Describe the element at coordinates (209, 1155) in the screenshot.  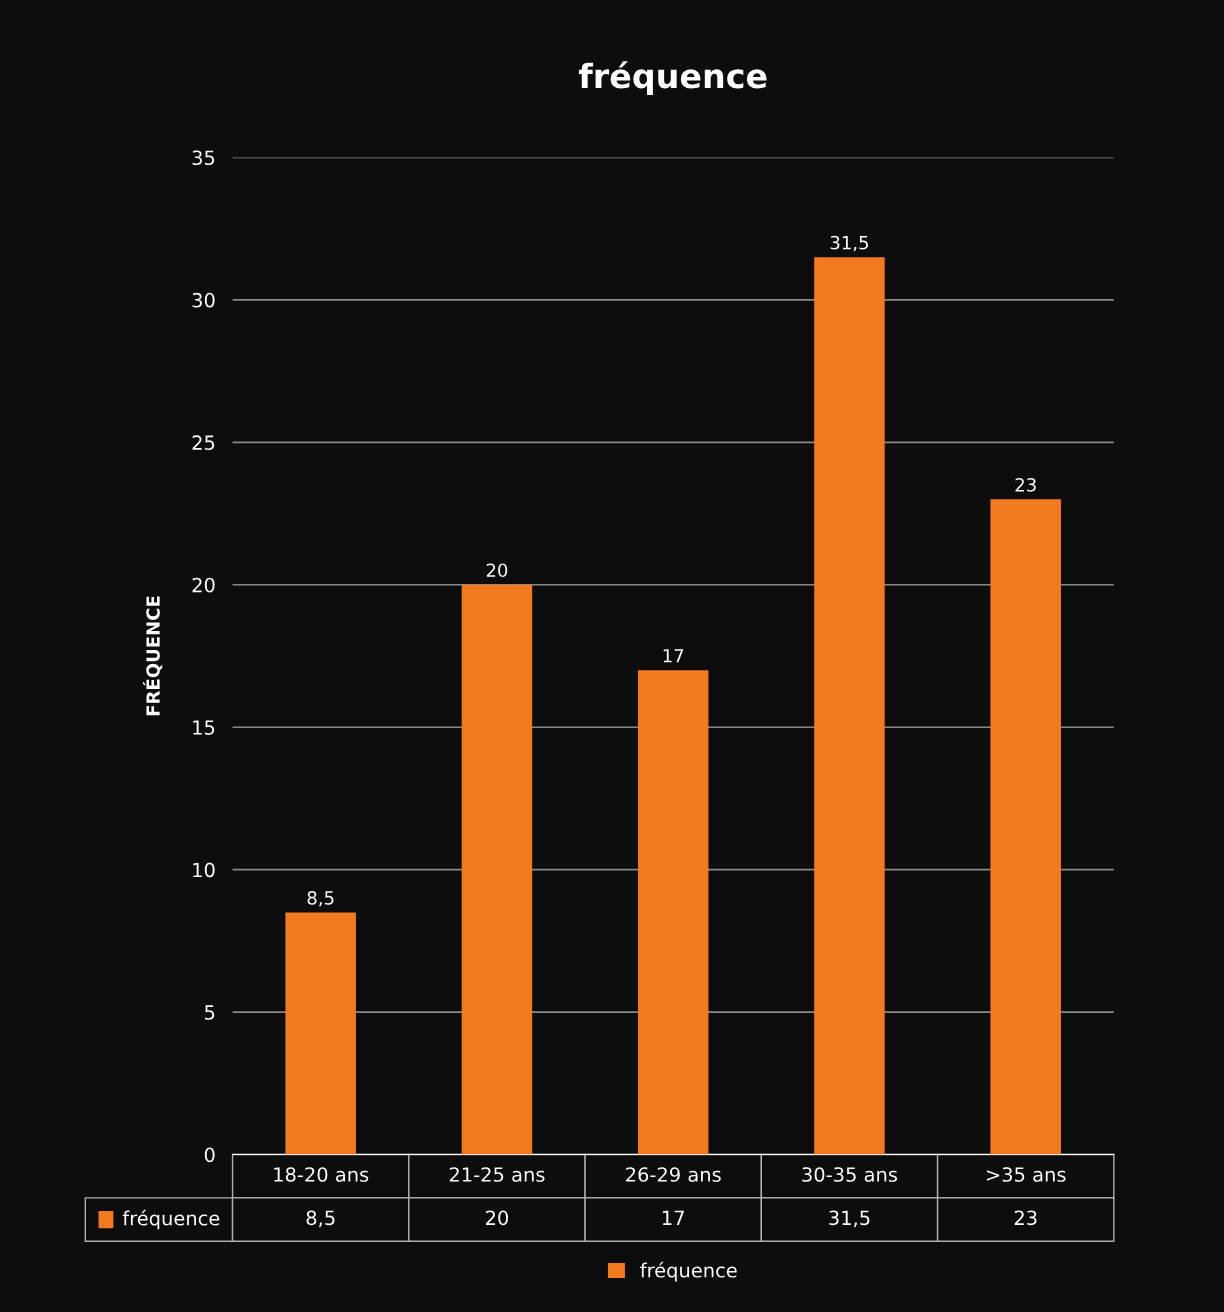
I see `y-tick-label: 0` at that location.